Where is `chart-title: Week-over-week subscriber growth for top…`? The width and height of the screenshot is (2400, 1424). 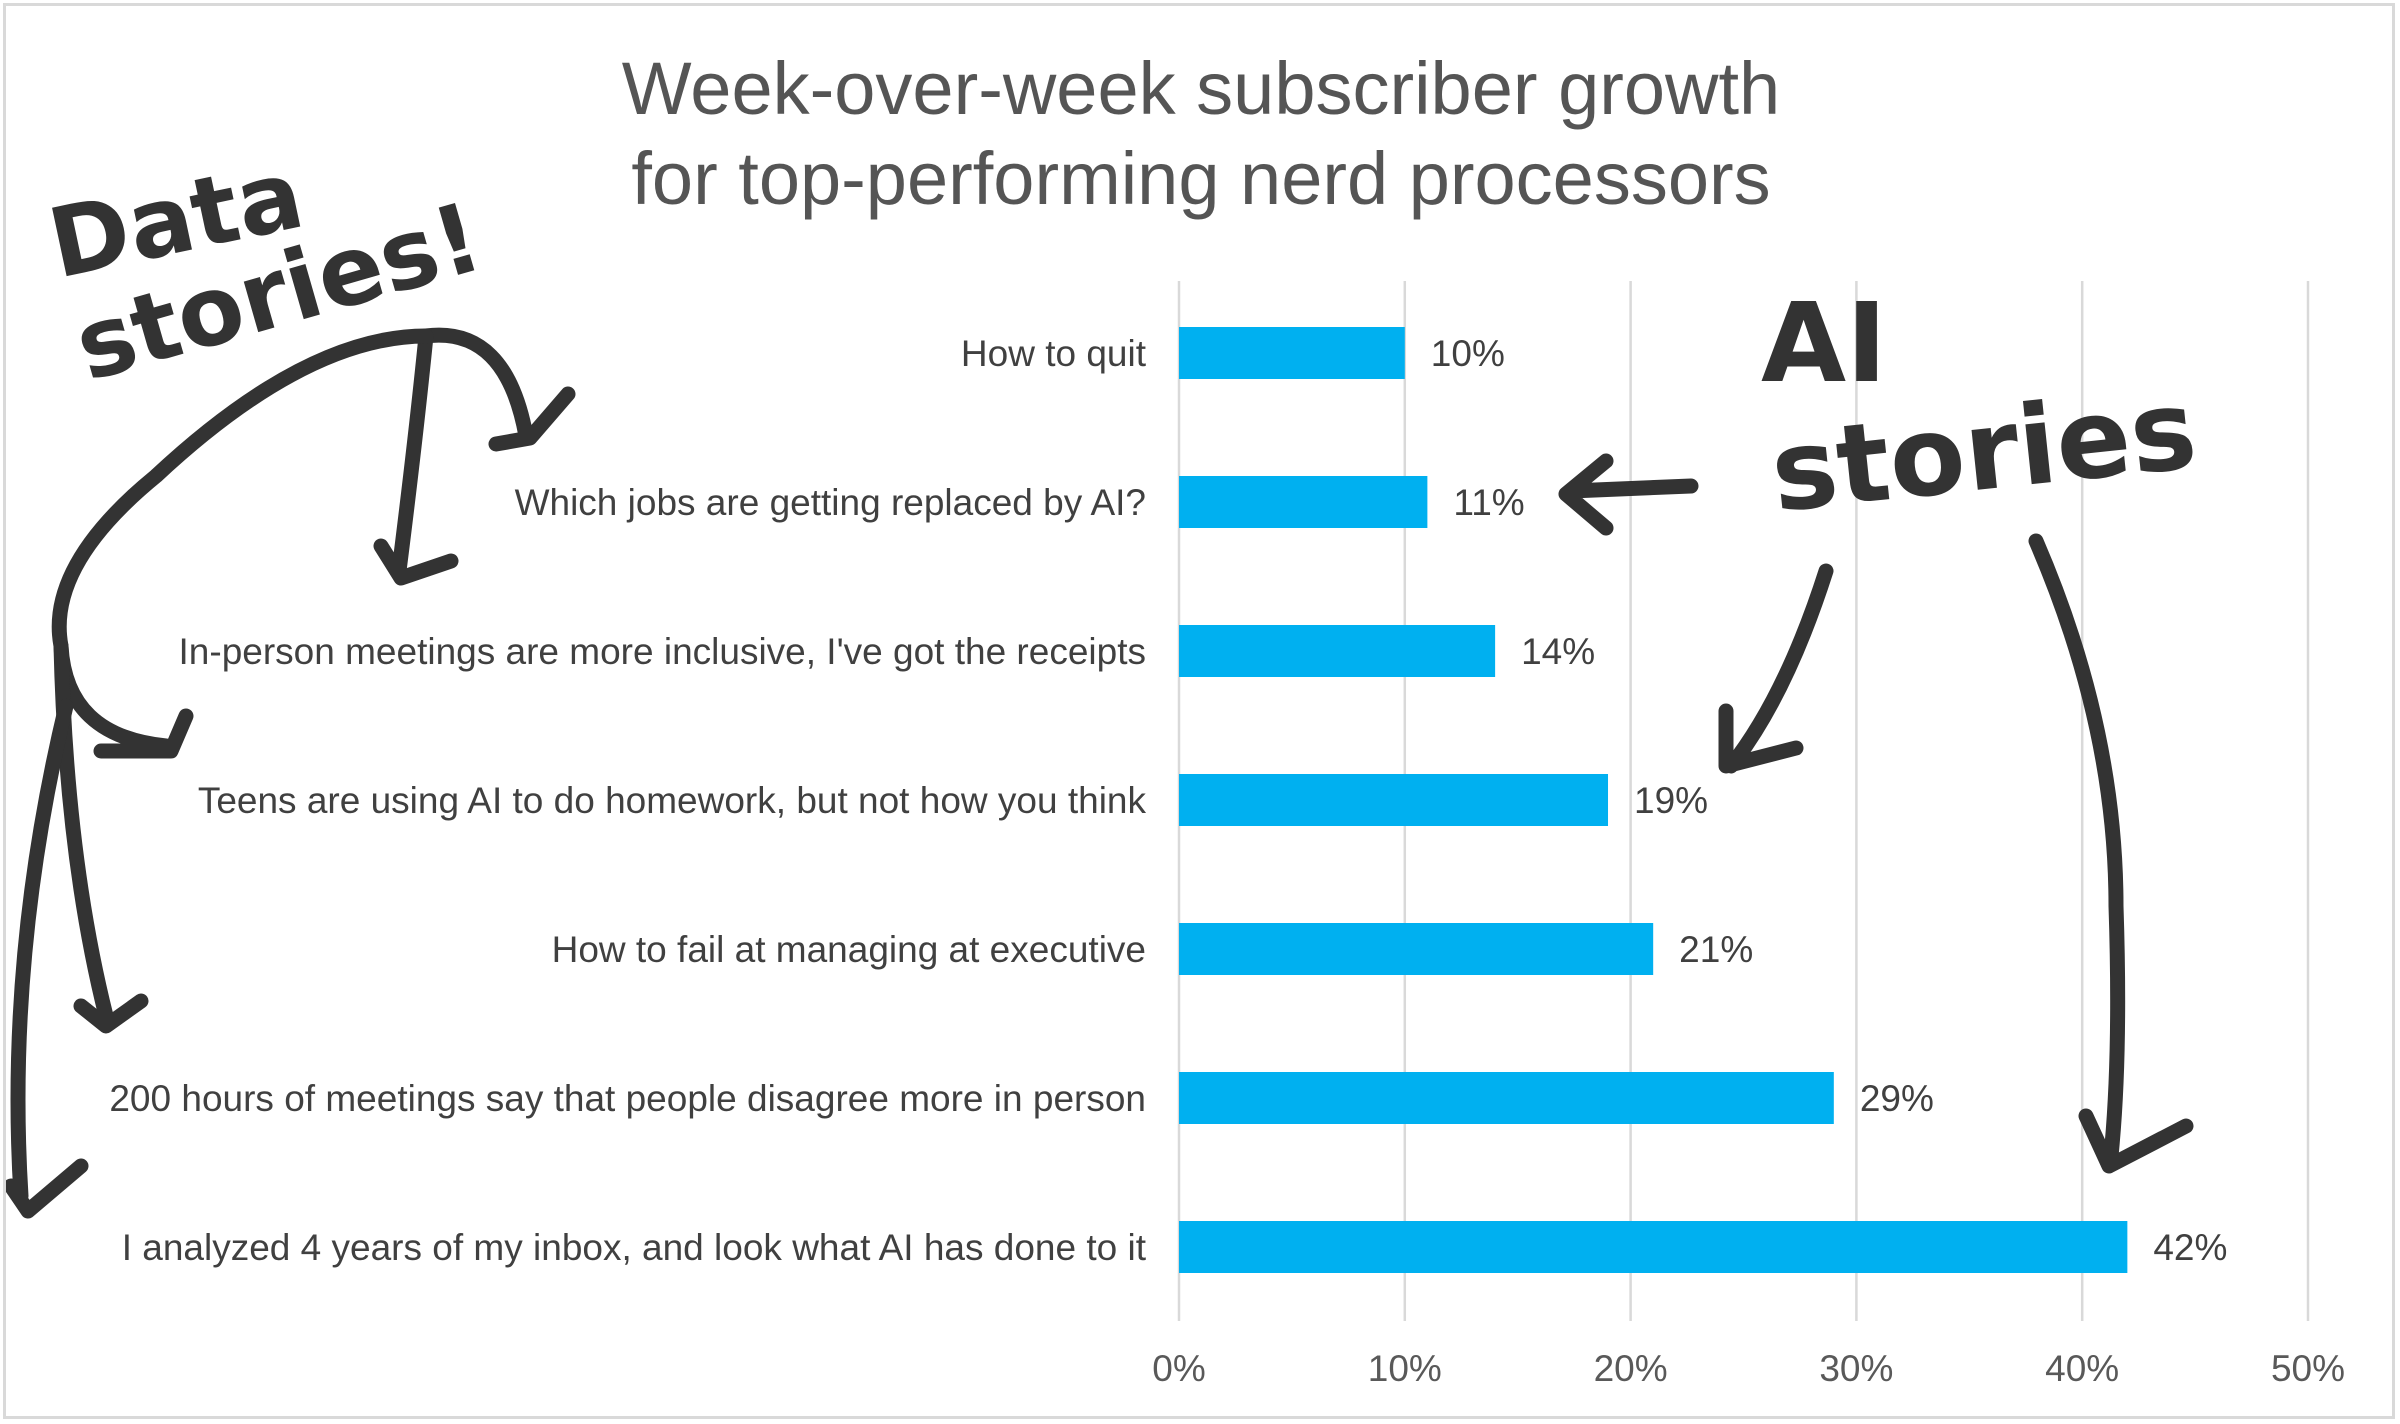
chart-title: Week-over-week subscriber growth for top… is located at coordinates (1201, 133).